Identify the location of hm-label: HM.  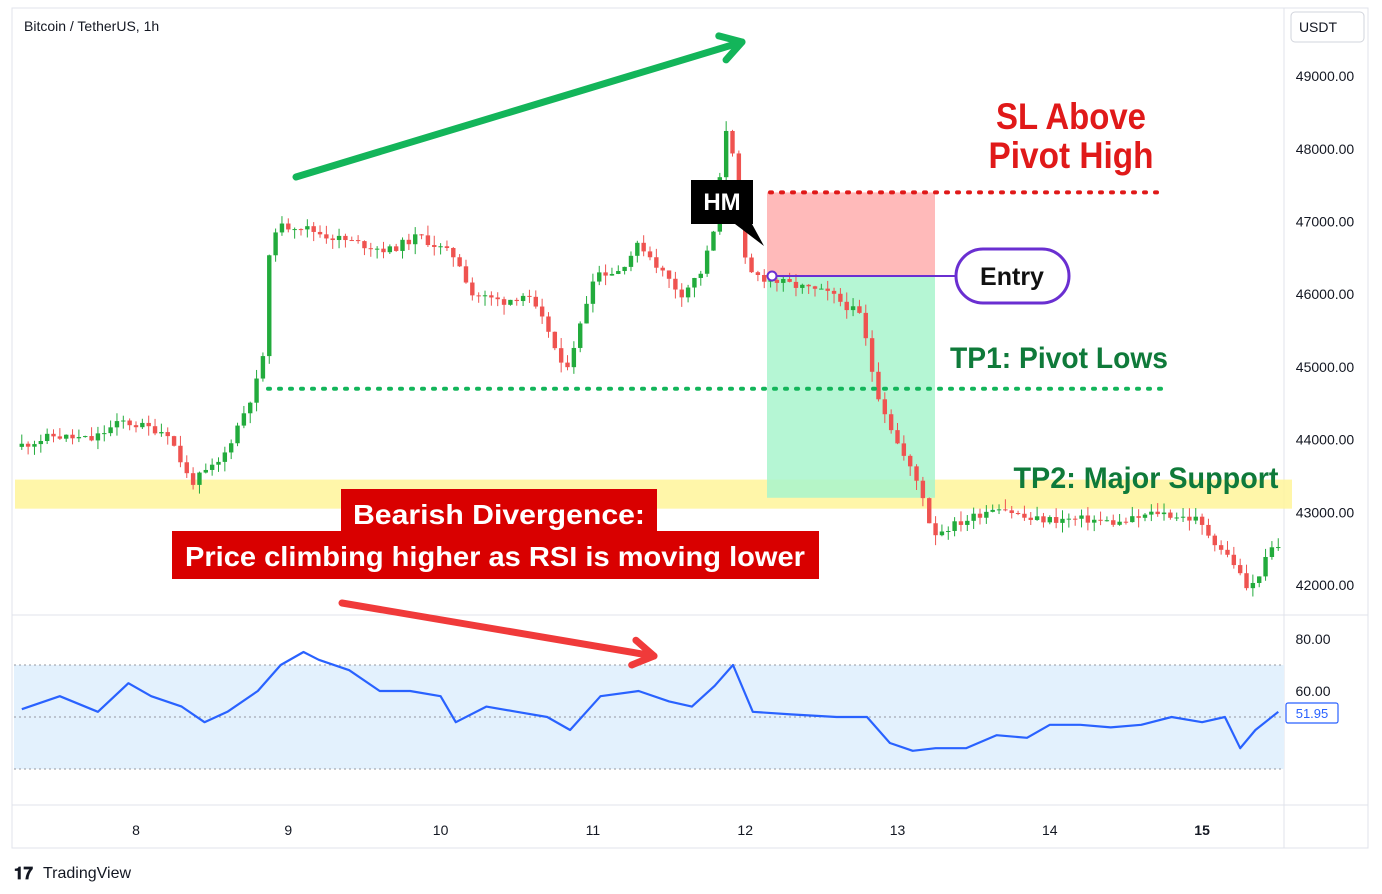
(721, 202).